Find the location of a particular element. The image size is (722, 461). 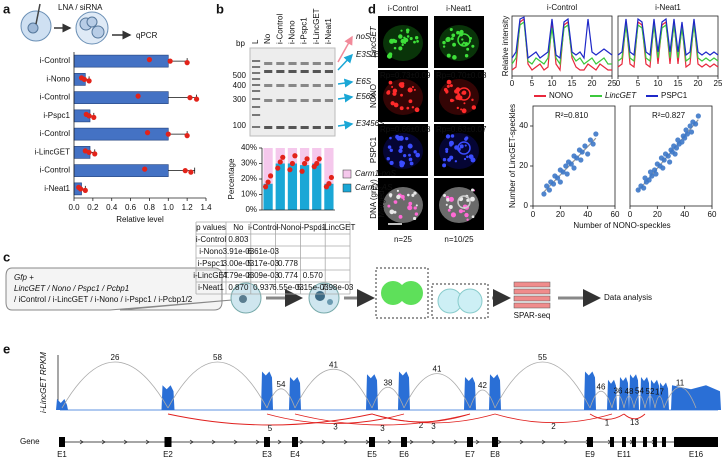

legend-label: Carm1-AS is located at coordinates (374, 187).